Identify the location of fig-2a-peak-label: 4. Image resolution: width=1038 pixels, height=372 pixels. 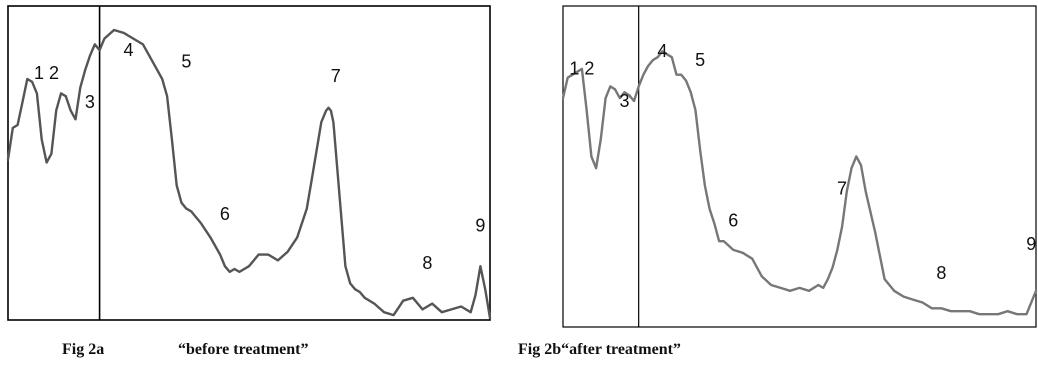
(128, 50).